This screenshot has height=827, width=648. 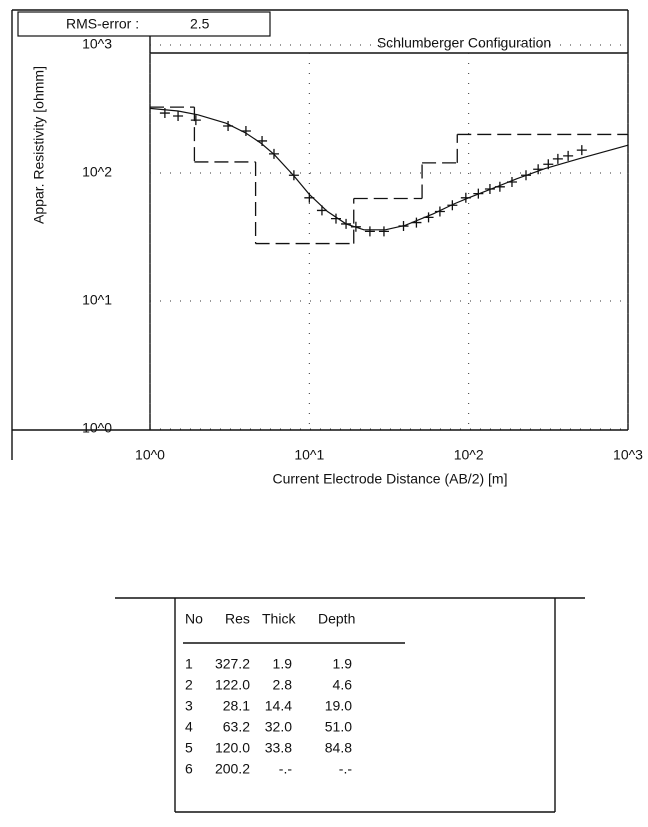 What do you see at coordinates (343, 685) in the screenshot?
I see `table-cell: 4.6` at bounding box center [343, 685].